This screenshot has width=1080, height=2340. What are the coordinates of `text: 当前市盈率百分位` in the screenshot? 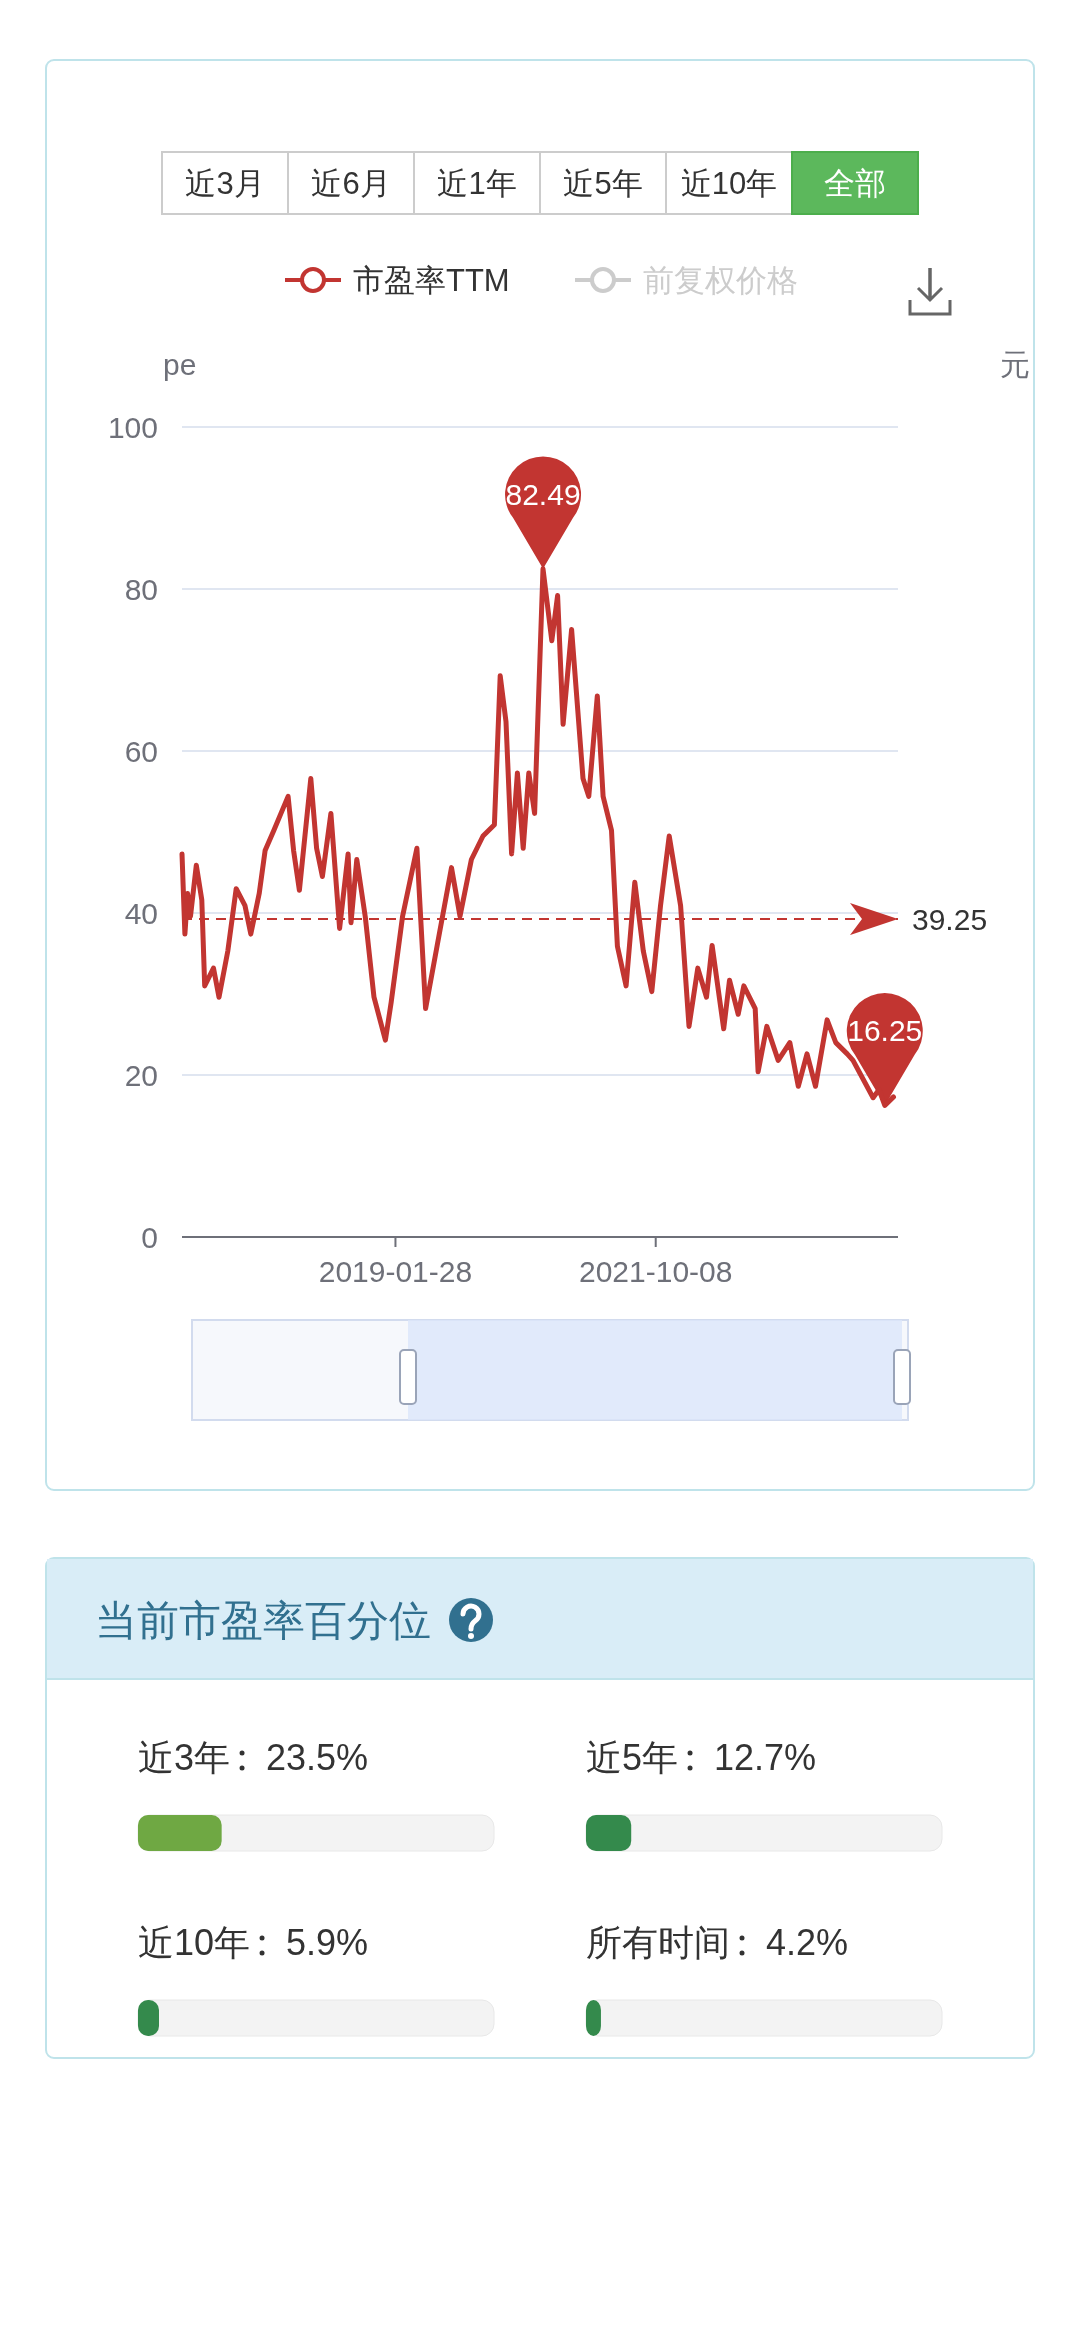 It's located at (263, 1620).